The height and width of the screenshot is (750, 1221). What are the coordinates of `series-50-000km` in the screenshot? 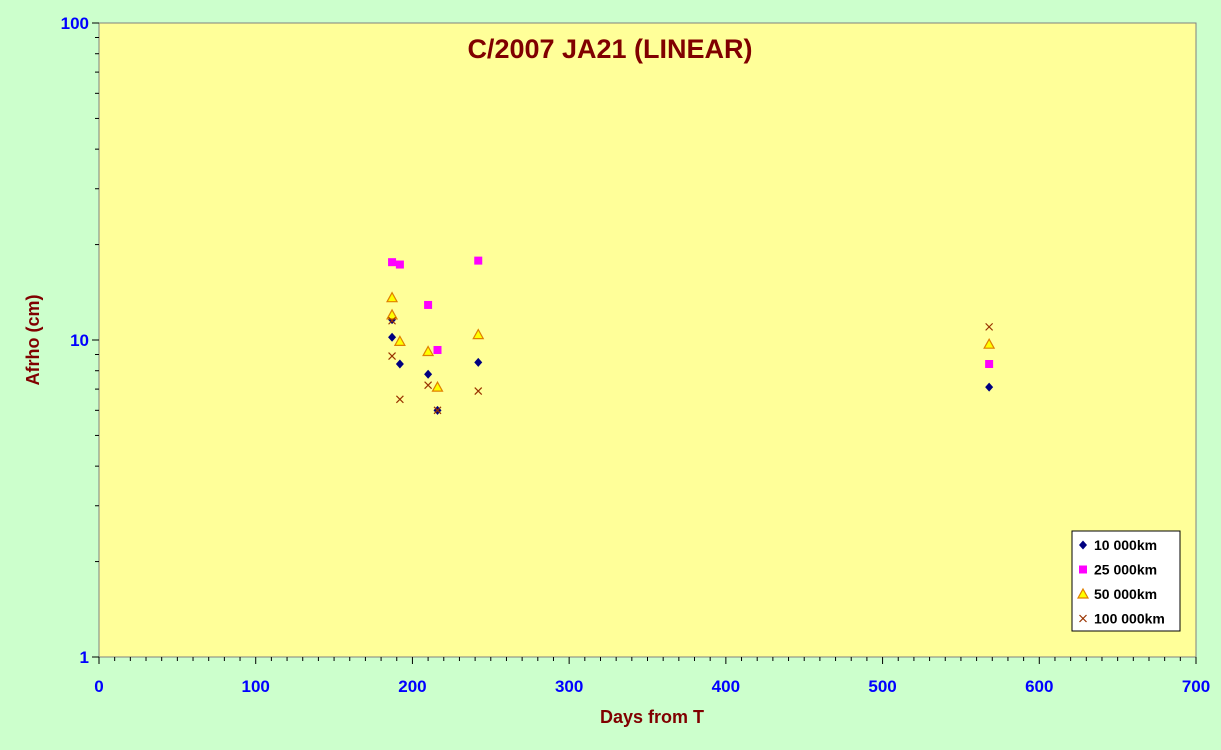 It's located at (691, 341).